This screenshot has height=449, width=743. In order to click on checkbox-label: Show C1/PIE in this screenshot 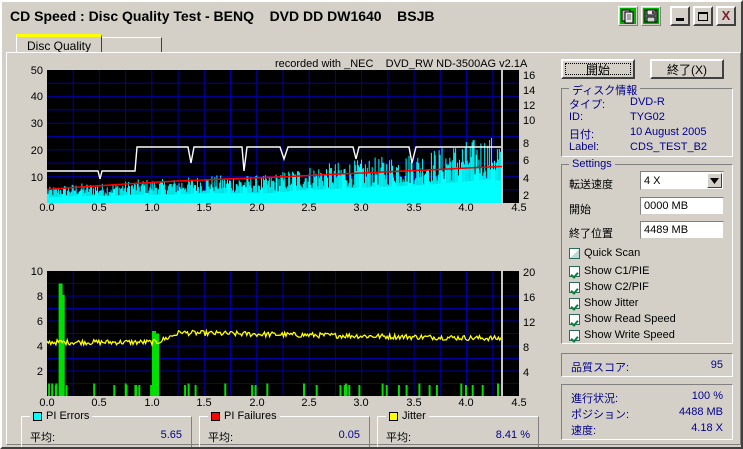, I will do `click(617, 271)`.